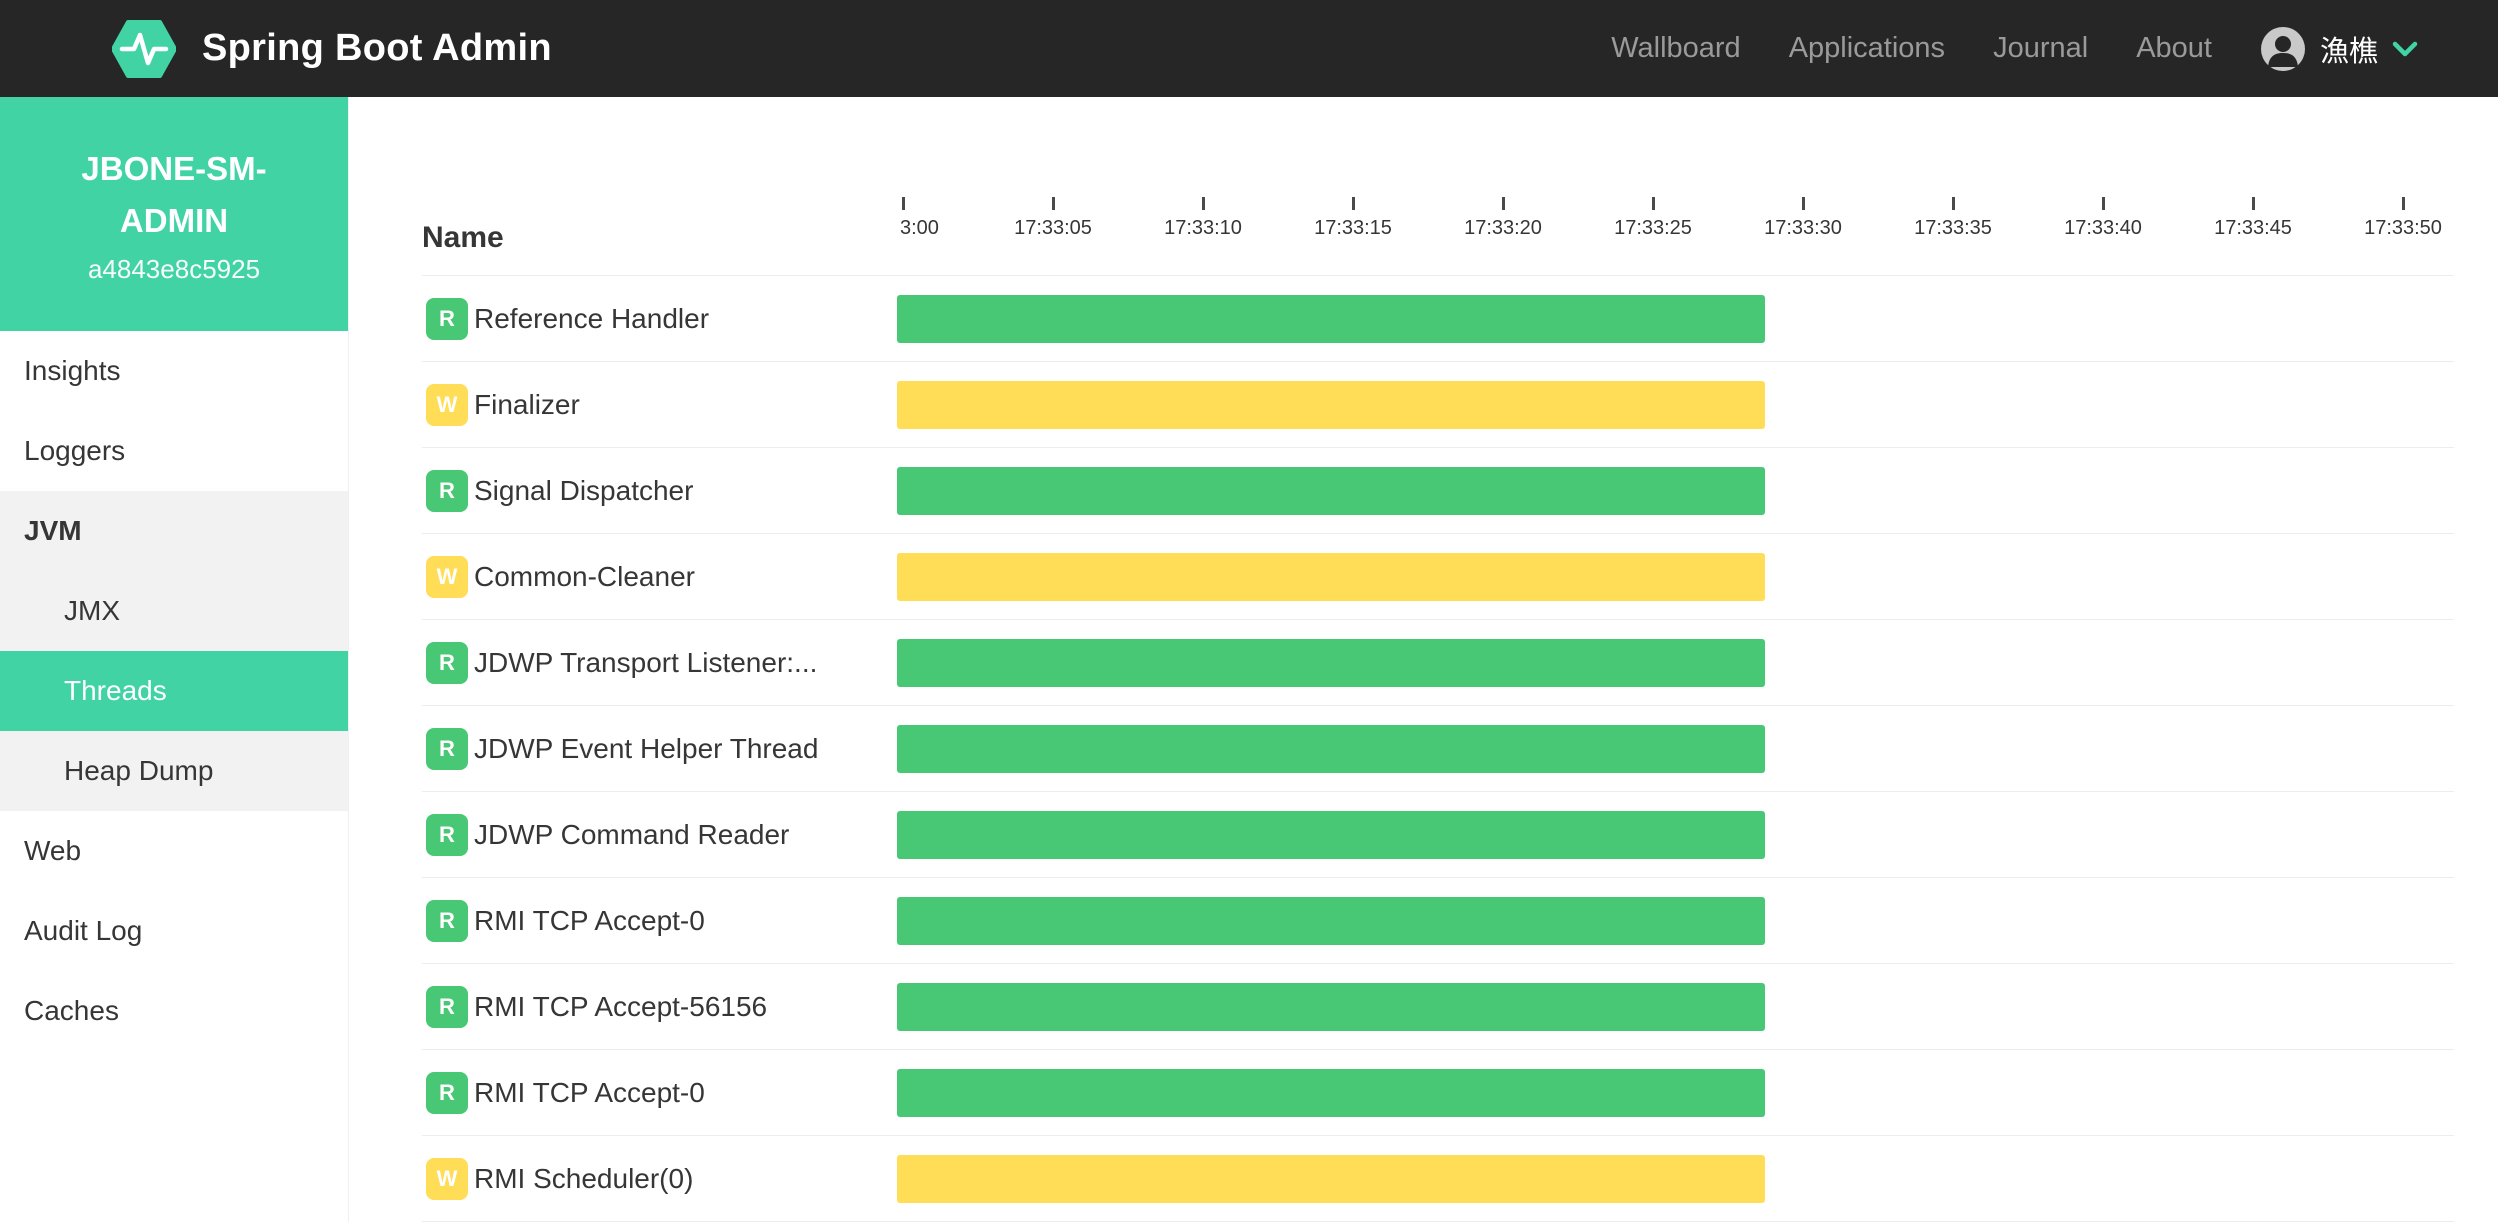 The image size is (2498, 1222). Describe the element at coordinates (53, 850) in the screenshot. I see `sidebar-item: Web` at that location.